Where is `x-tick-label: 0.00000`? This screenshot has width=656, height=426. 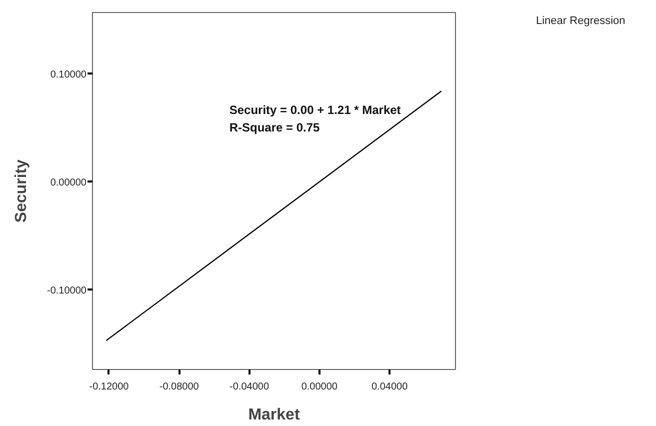 x-tick-label: 0.00000 is located at coordinates (319, 387).